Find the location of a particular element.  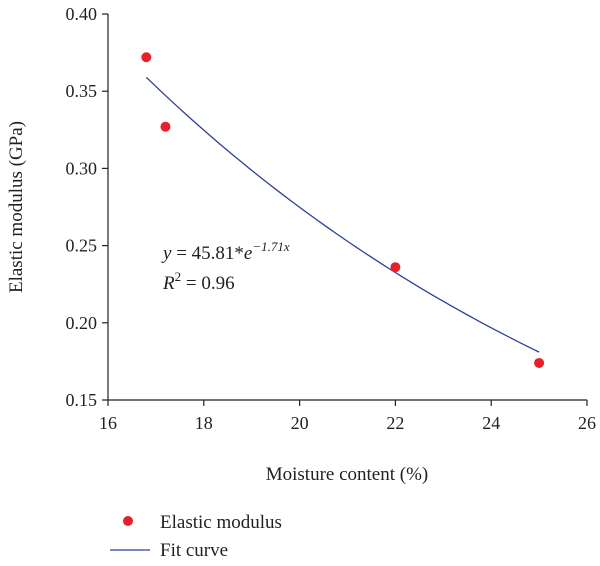

x-axis-ticks: 16 18 20 22 24 26 is located at coordinates (347, 416).